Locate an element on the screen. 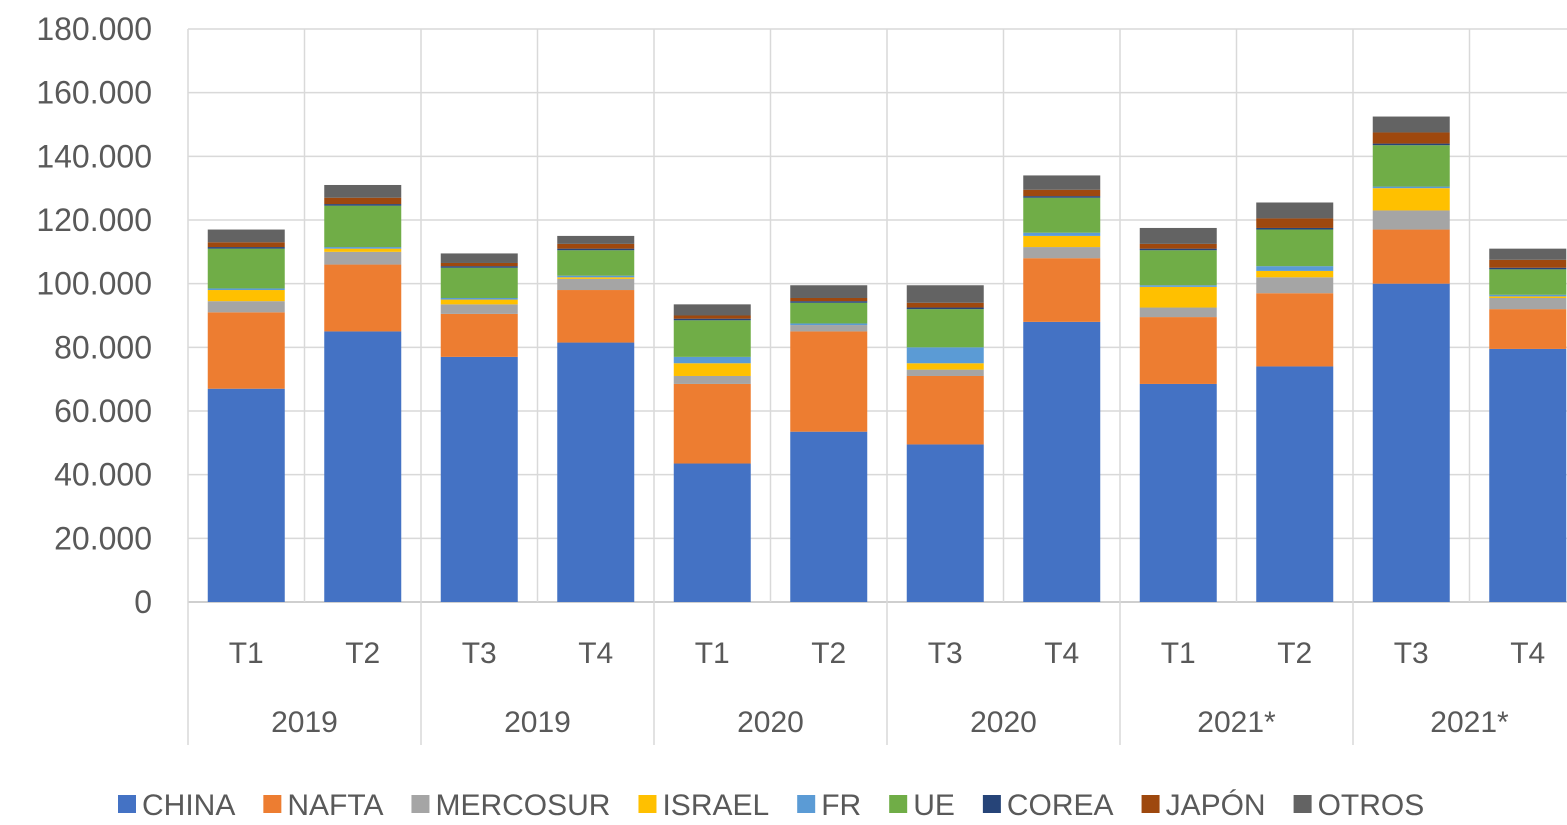 Image resolution: width=1567 pixels, height=825 pixels. legend-label-jap-n: JAPÓN is located at coordinates (1216, 804).